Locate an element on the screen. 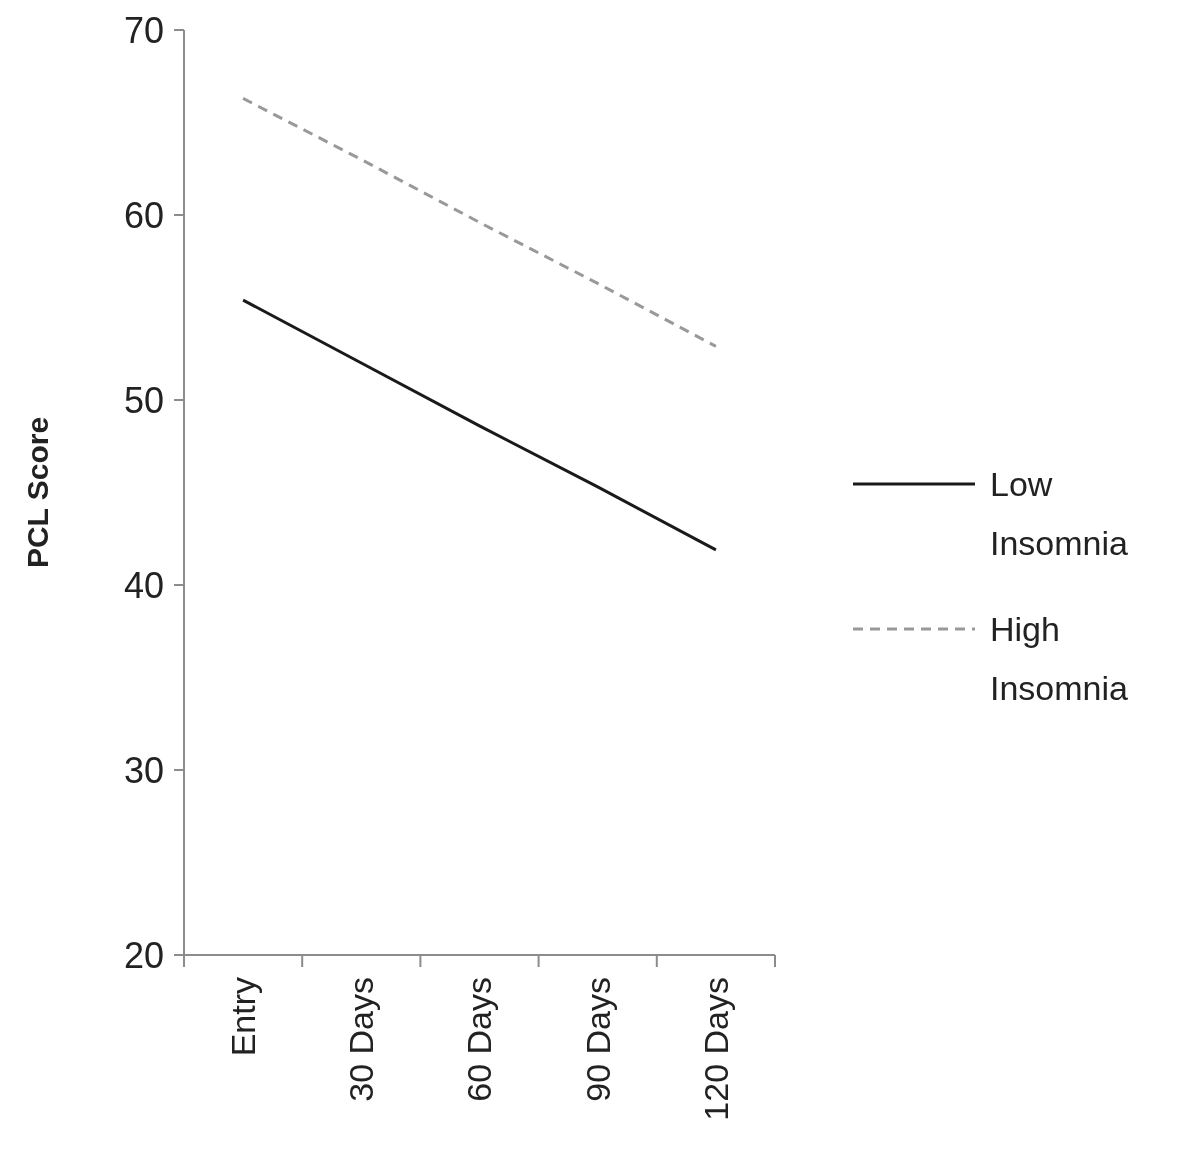 This screenshot has height=1167, width=1186. y-axis-title: PCL Score is located at coordinates (37, 492).